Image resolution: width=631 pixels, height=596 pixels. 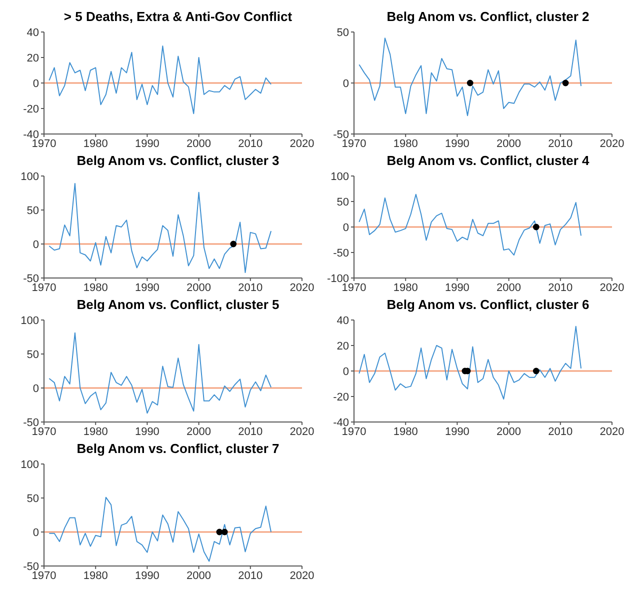 What do you see at coordinates (488, 305) in the screenshot?
I see `chart-title: Belg Anom vs. Conflict, cluster 6` at bounding box center [488, 305].